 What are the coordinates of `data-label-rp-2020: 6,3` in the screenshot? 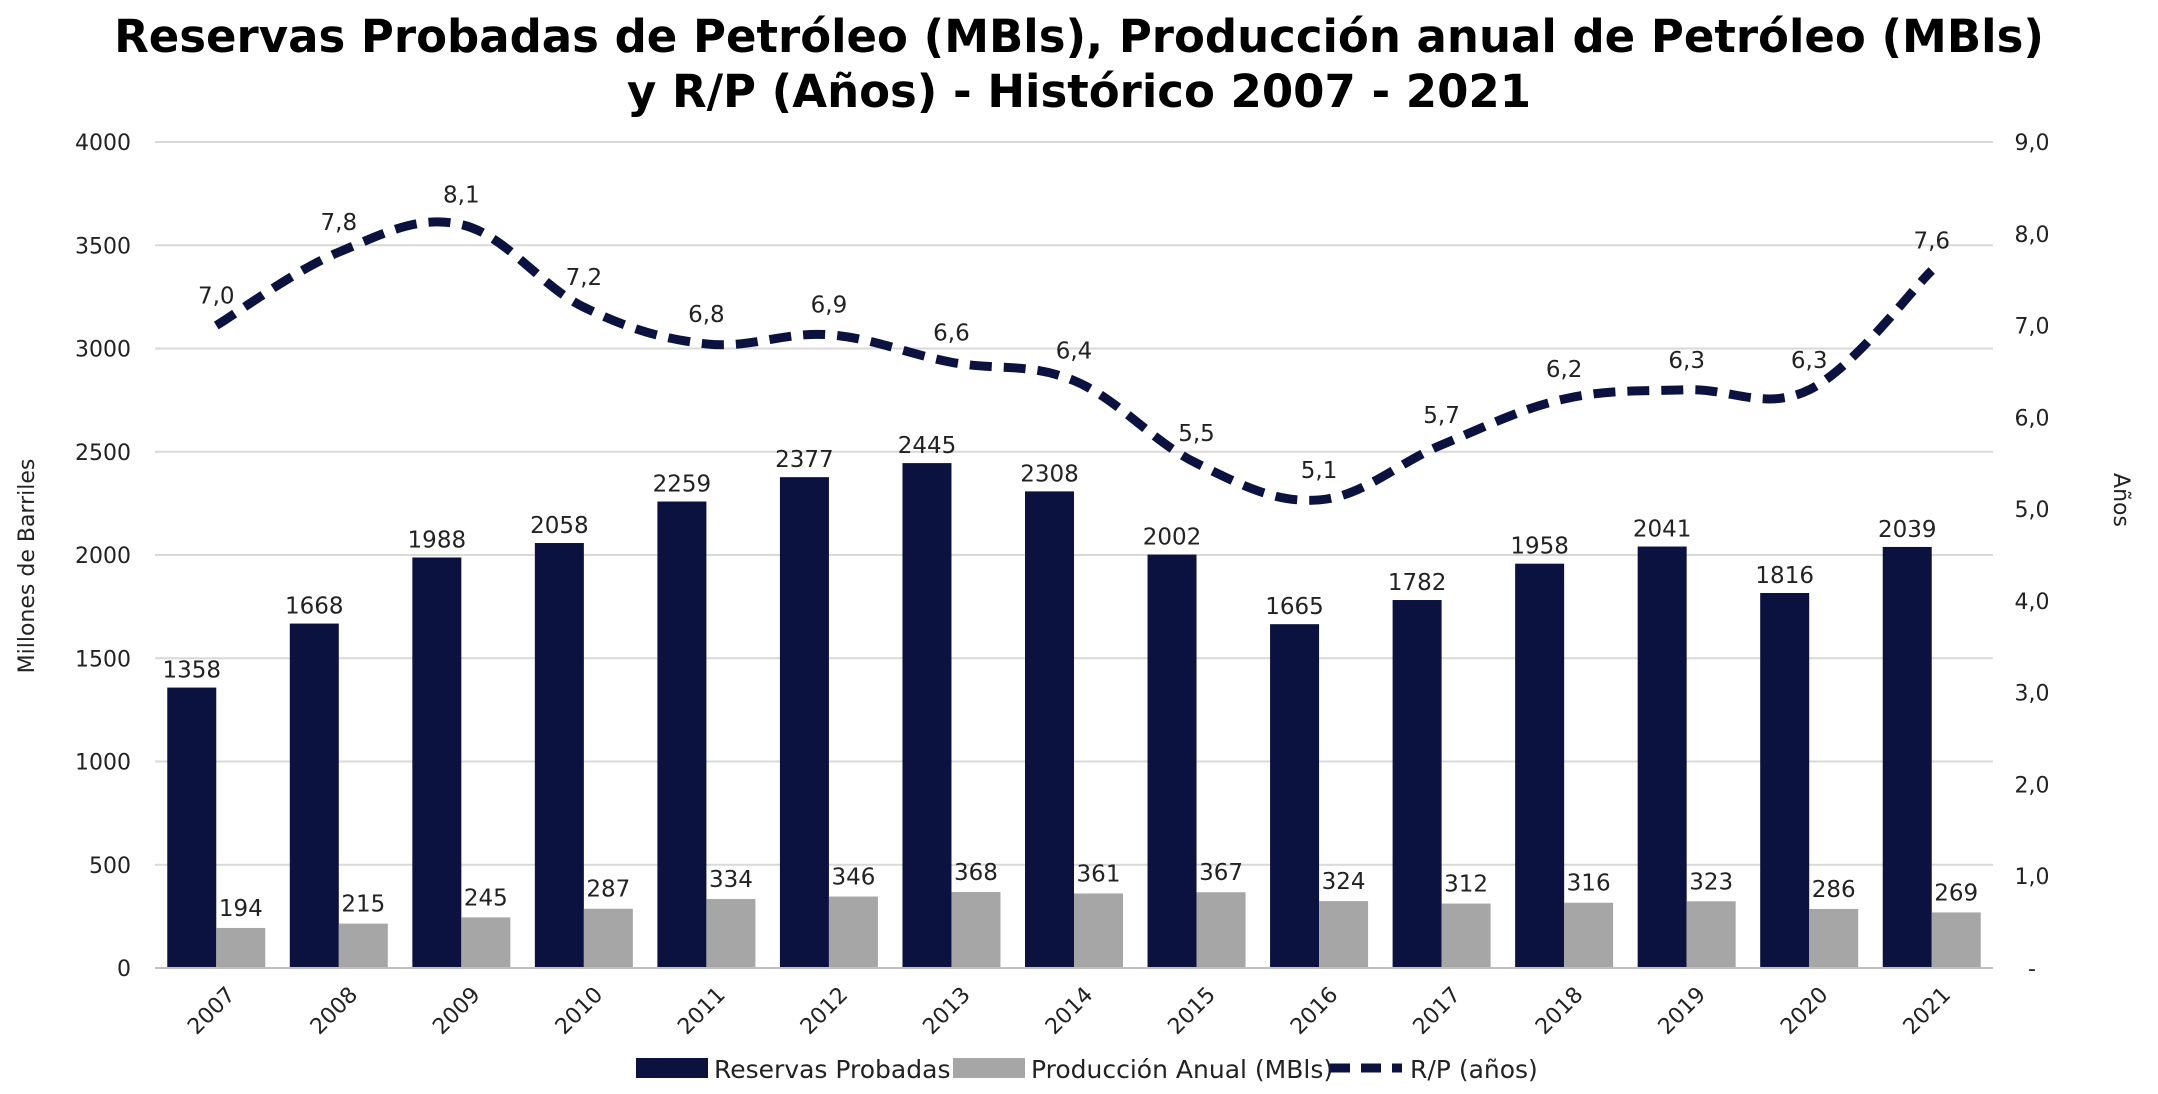 It's located at (1809, 361).